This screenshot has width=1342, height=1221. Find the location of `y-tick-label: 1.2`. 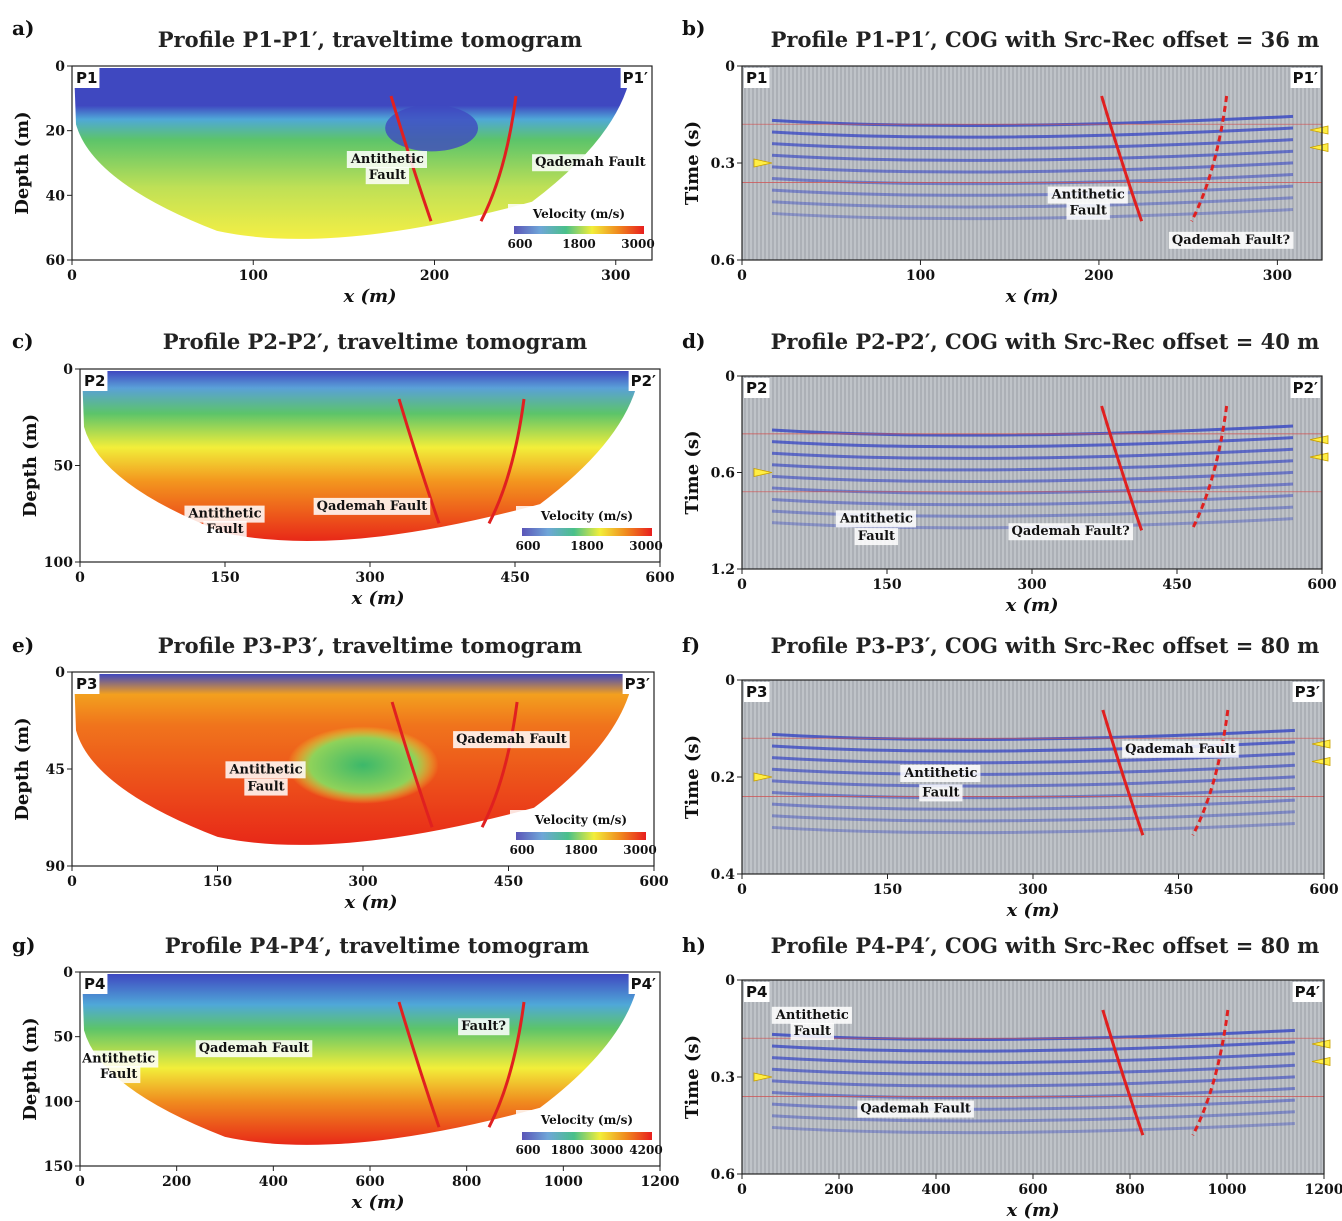

y-tick-label: 1.2 is located at coordinates (723, 570).